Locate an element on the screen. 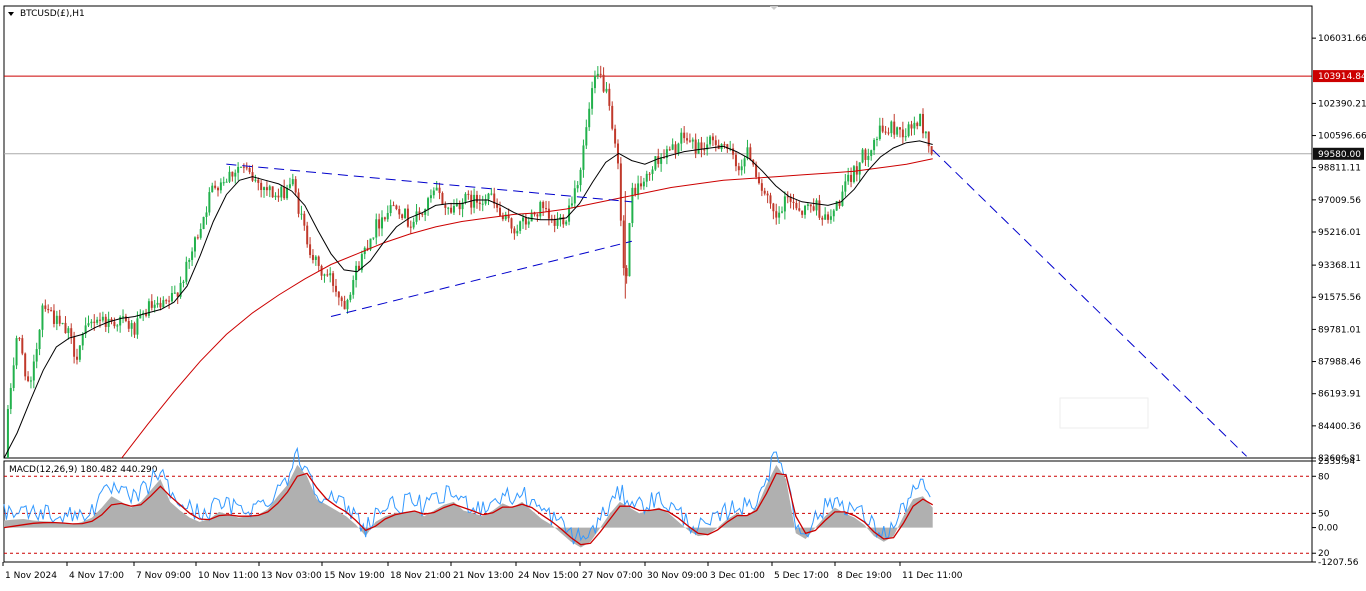 The image size is (1366, 591). price-tick-label: 102390.21 is located at coordinates (1342, 104).